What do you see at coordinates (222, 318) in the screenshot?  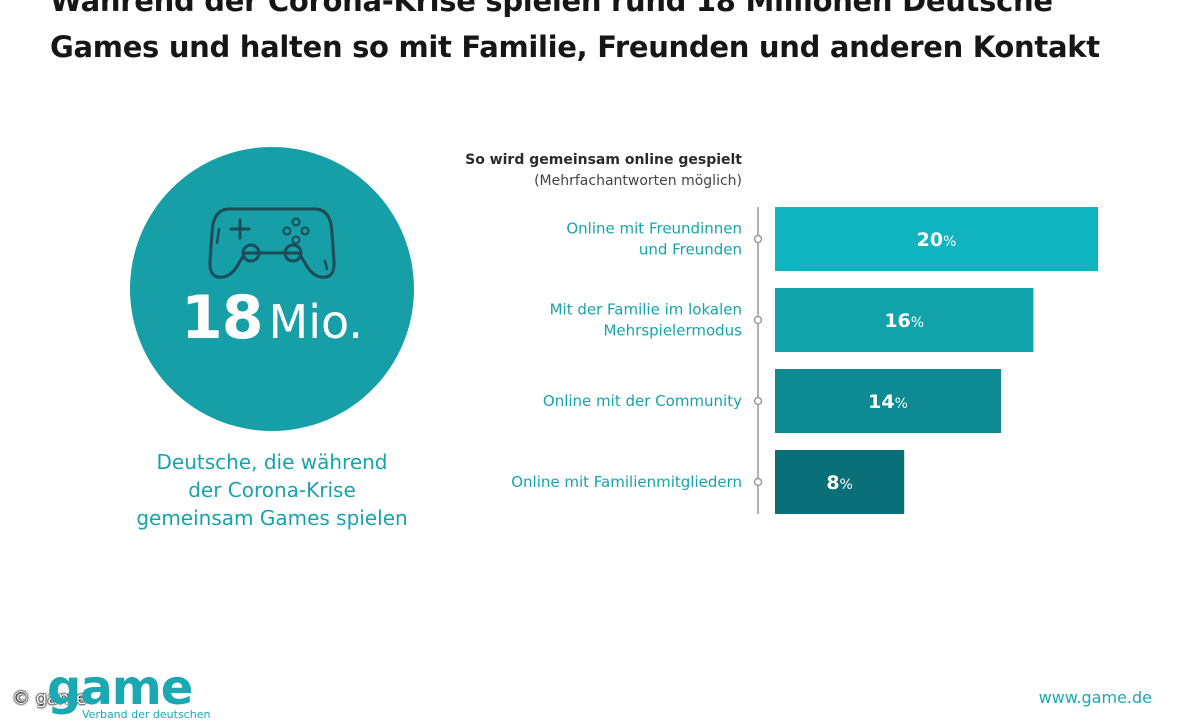 I see `stat-value: 18` at bounding box center [222, 318].